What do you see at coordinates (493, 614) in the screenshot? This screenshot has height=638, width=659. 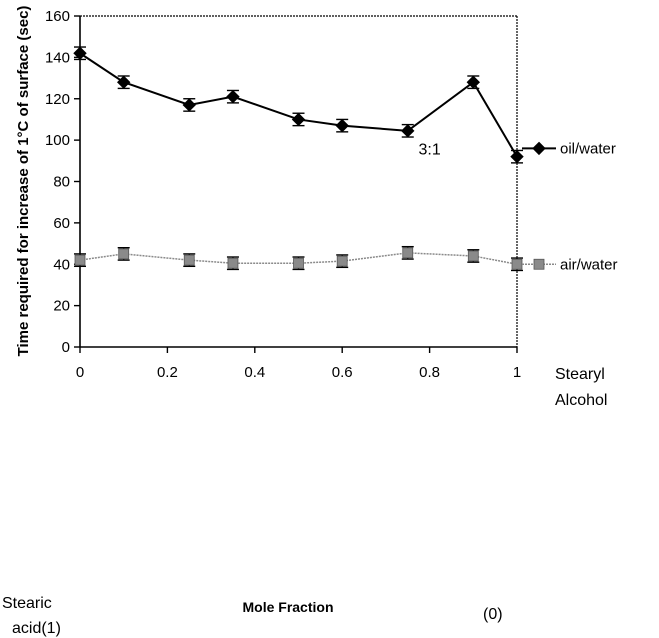 I see `zero-fraction-label: (0)` at bounding box center [493, 614].